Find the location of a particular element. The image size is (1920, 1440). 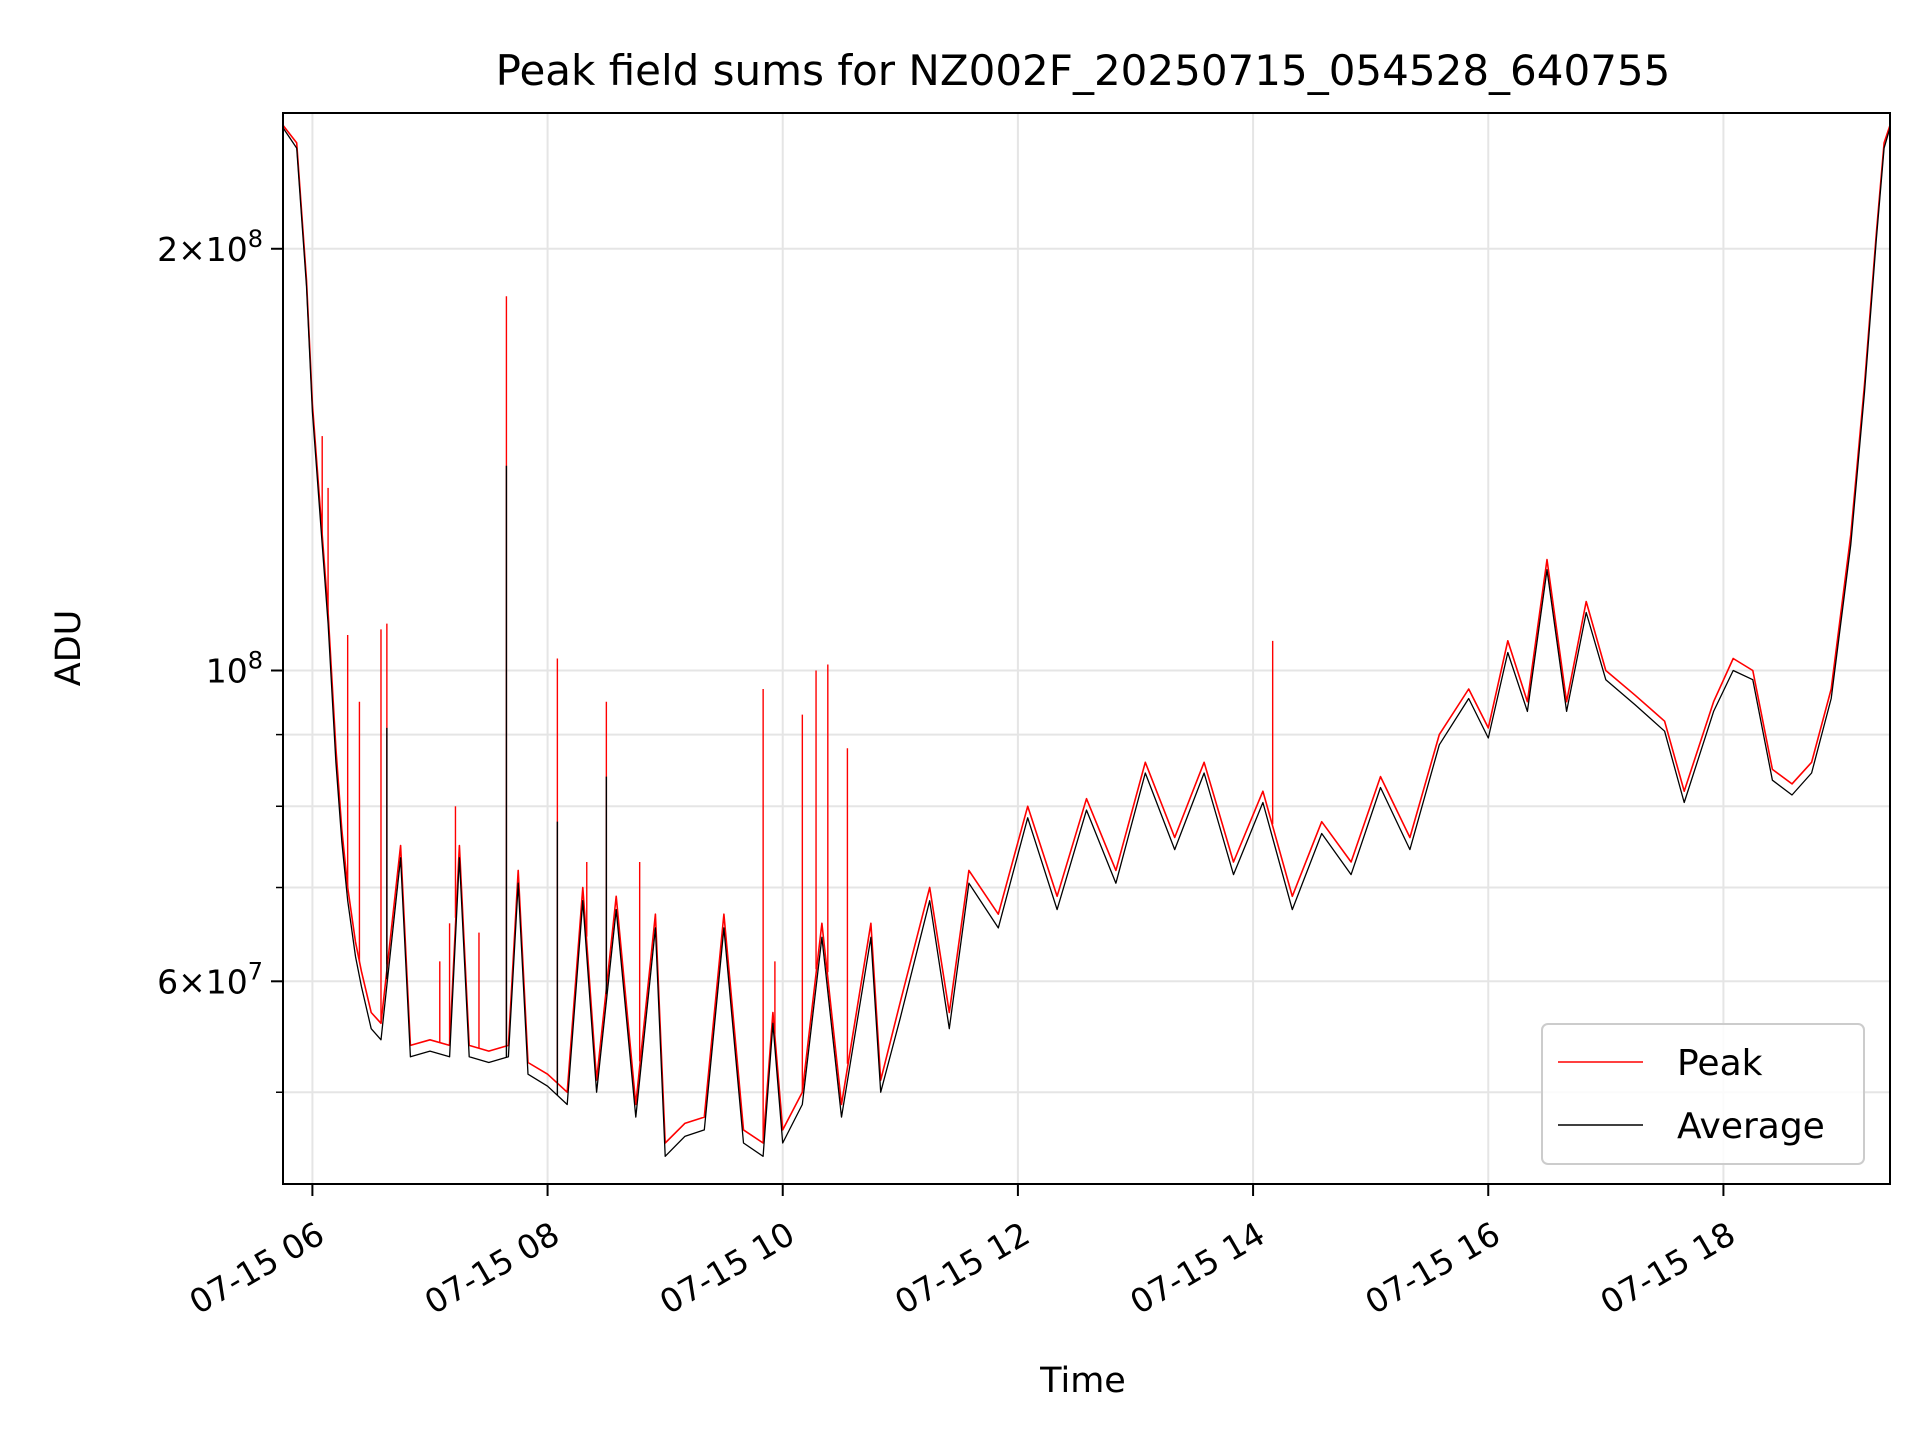

legend-average-label: Average is located at coordinates (1751, 1126).